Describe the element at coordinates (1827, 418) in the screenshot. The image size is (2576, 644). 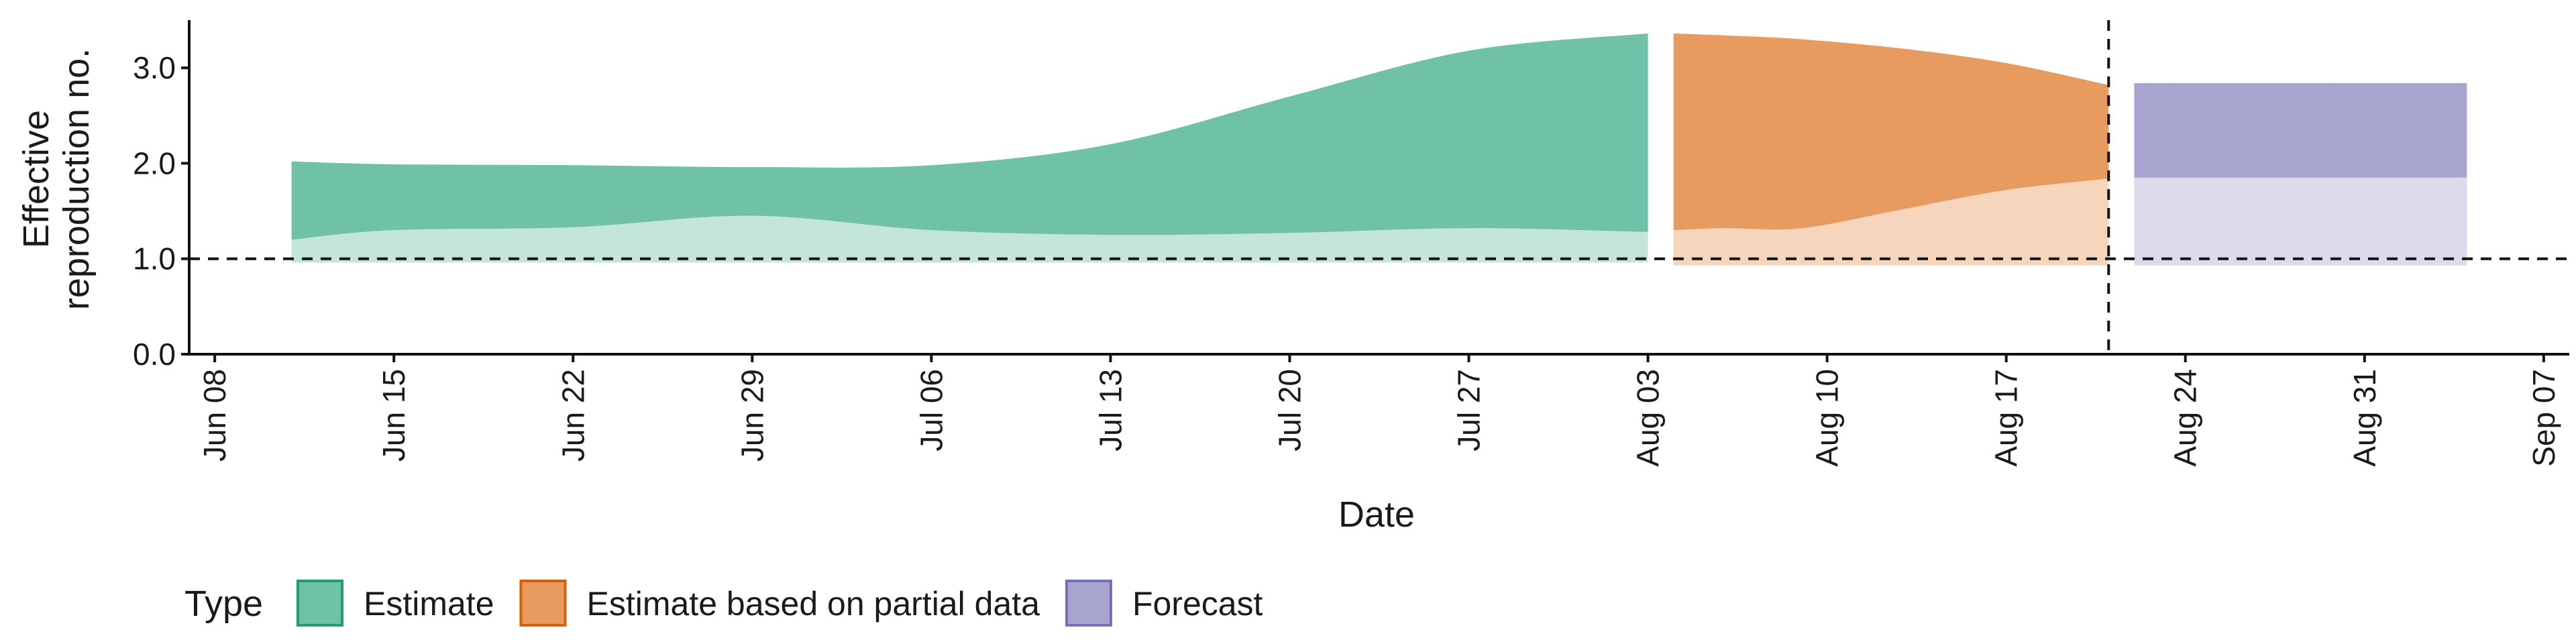
I see `x-tick-label: Aug 10` at that location.